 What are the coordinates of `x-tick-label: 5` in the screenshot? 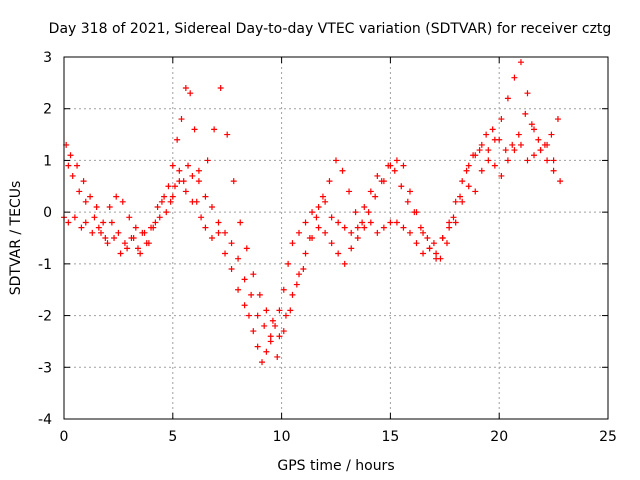 It's located at (172, 437).